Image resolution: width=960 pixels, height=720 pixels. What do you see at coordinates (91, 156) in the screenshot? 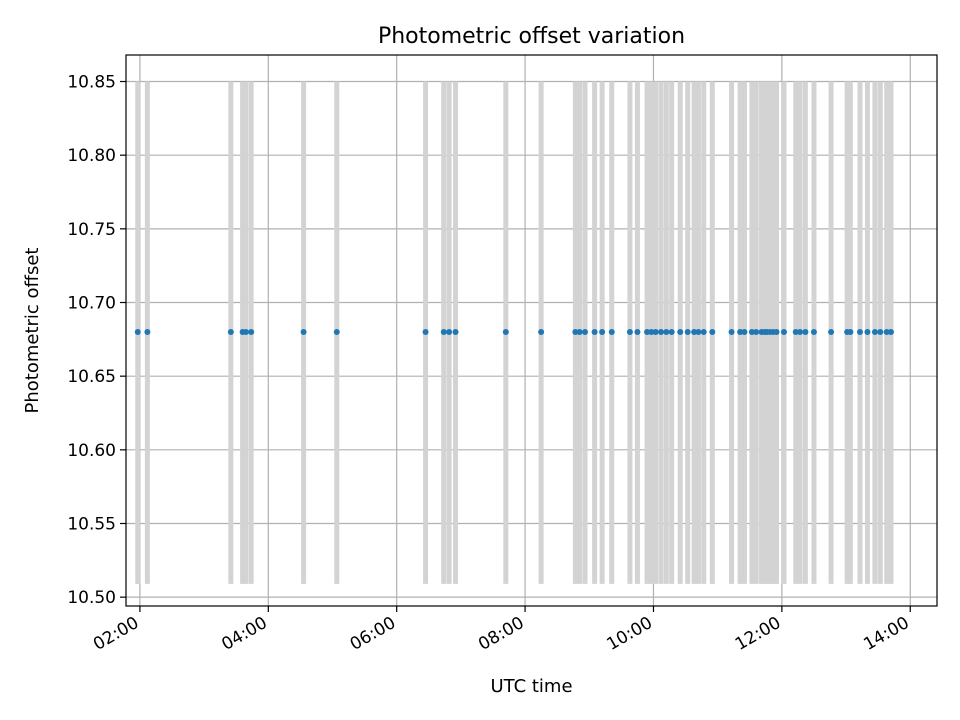
I see `y-tick-label: 10.80` at bounding box center [91, 156].